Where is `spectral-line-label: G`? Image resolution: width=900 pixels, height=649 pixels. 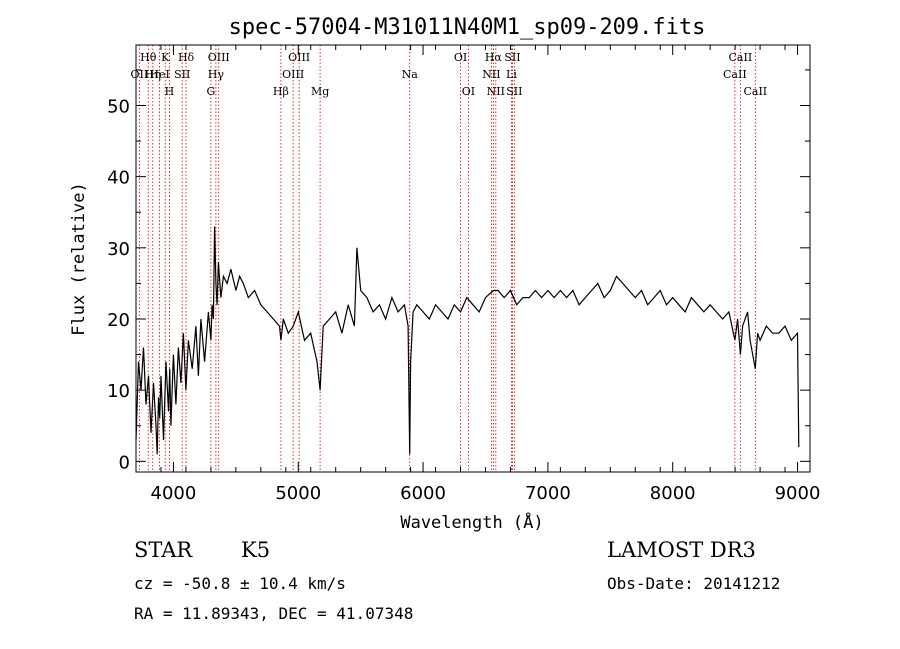
spectral-line-label: G is located at coordinates (210, 91).